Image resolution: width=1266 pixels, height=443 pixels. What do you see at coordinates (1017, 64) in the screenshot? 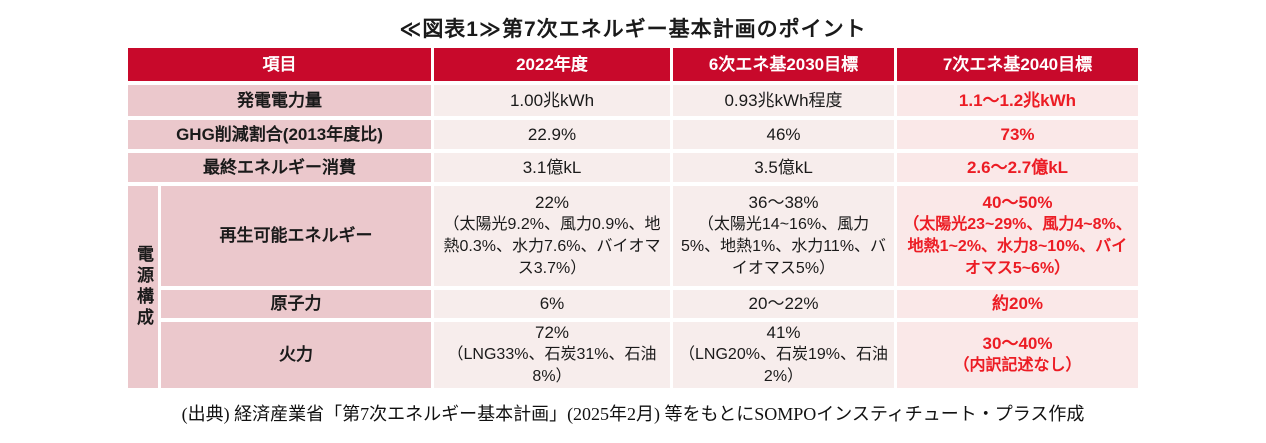
I see `header-2040-target: 7次エネ基2040目標` at bounding box center [1017, 64].